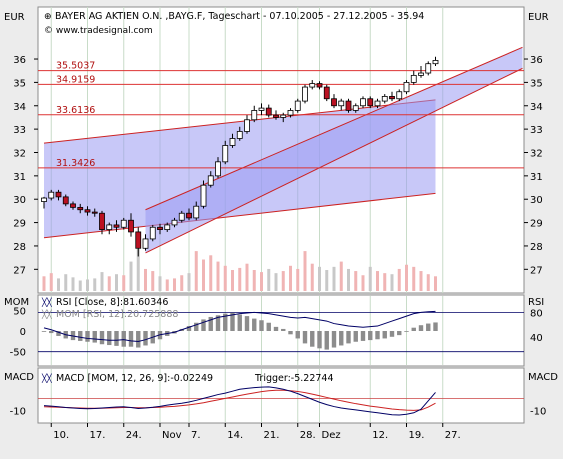 Image resolution: width=563 pixels, height=459 pixels. Describe the element at coordinates (16, 302) in the screenshot. I see `rsi-panel-label: MOM` at that location.